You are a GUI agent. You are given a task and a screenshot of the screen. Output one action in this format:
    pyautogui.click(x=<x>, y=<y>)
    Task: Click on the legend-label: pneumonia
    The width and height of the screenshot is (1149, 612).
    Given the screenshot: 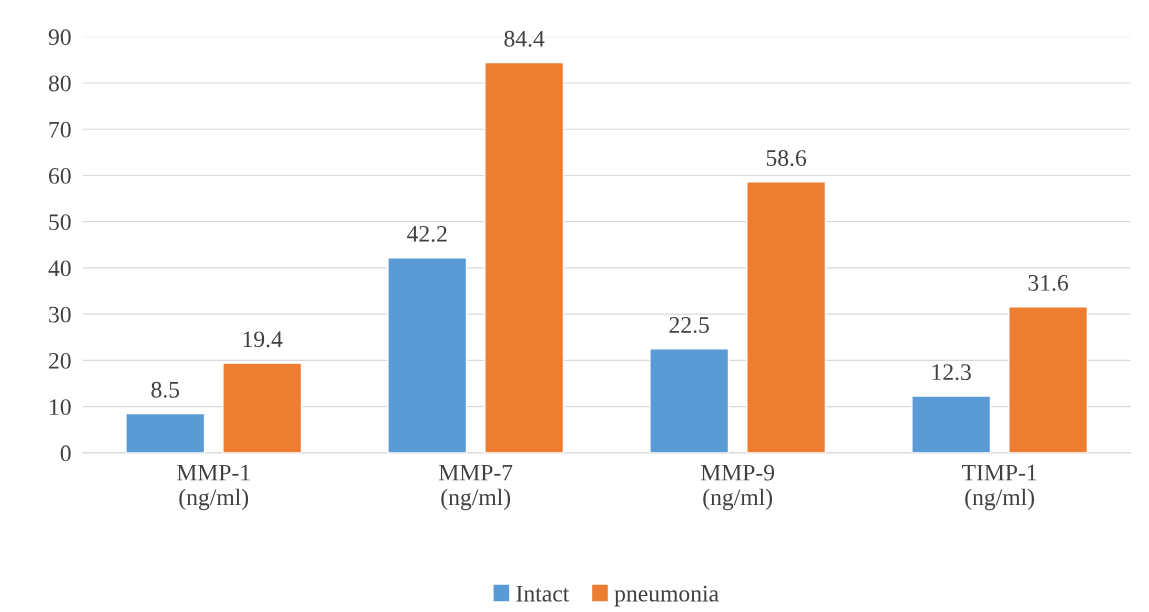 What is the action you would take?
    pyautogui.click(x=666, y=596)
    